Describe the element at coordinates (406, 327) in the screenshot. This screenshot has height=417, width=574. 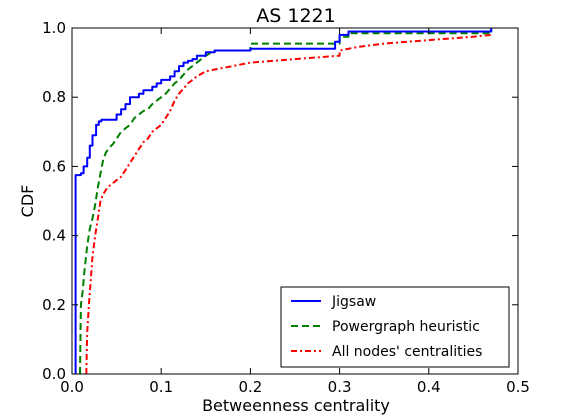
I see `legend-label-1: Powergraph heuristic` at that location.